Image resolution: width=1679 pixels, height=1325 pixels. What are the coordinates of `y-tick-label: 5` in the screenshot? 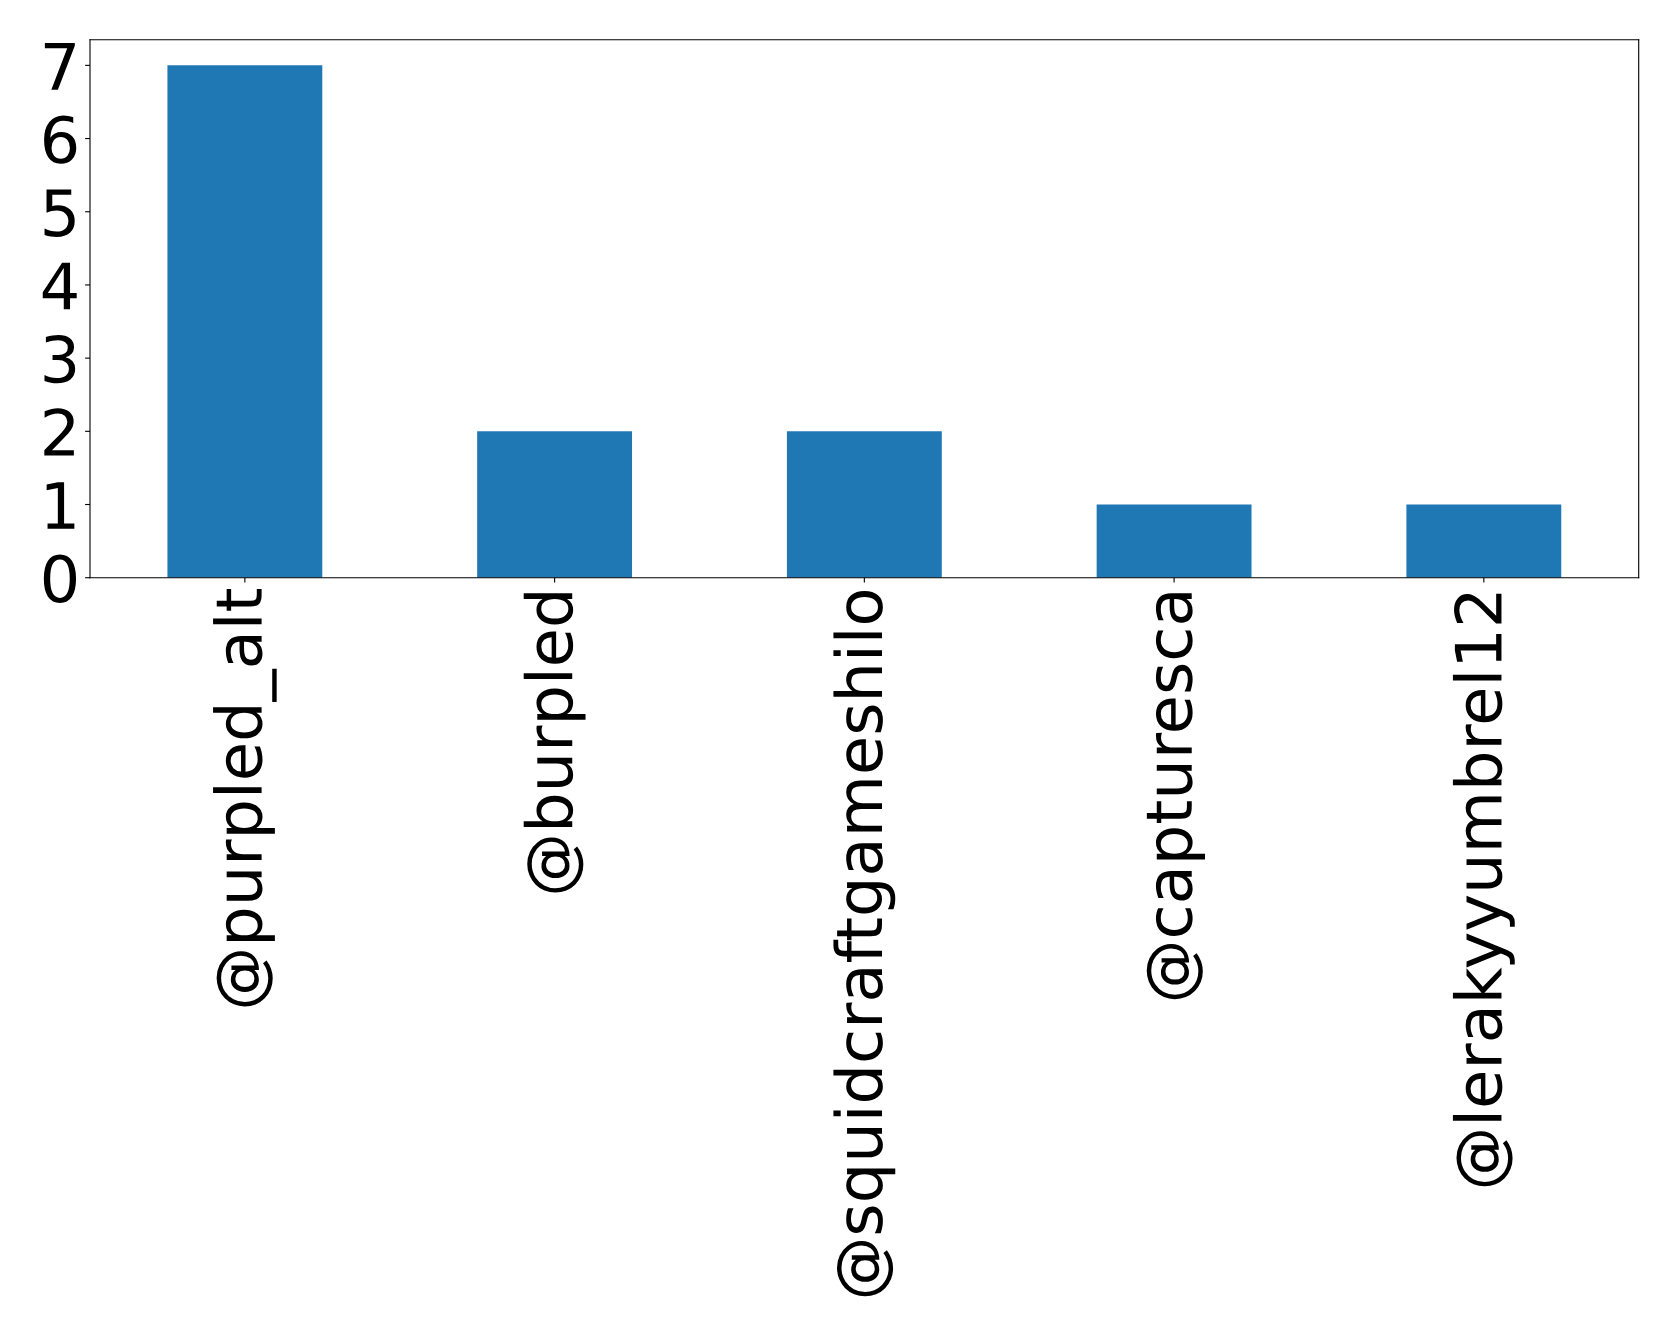 It's located at (59, 213).